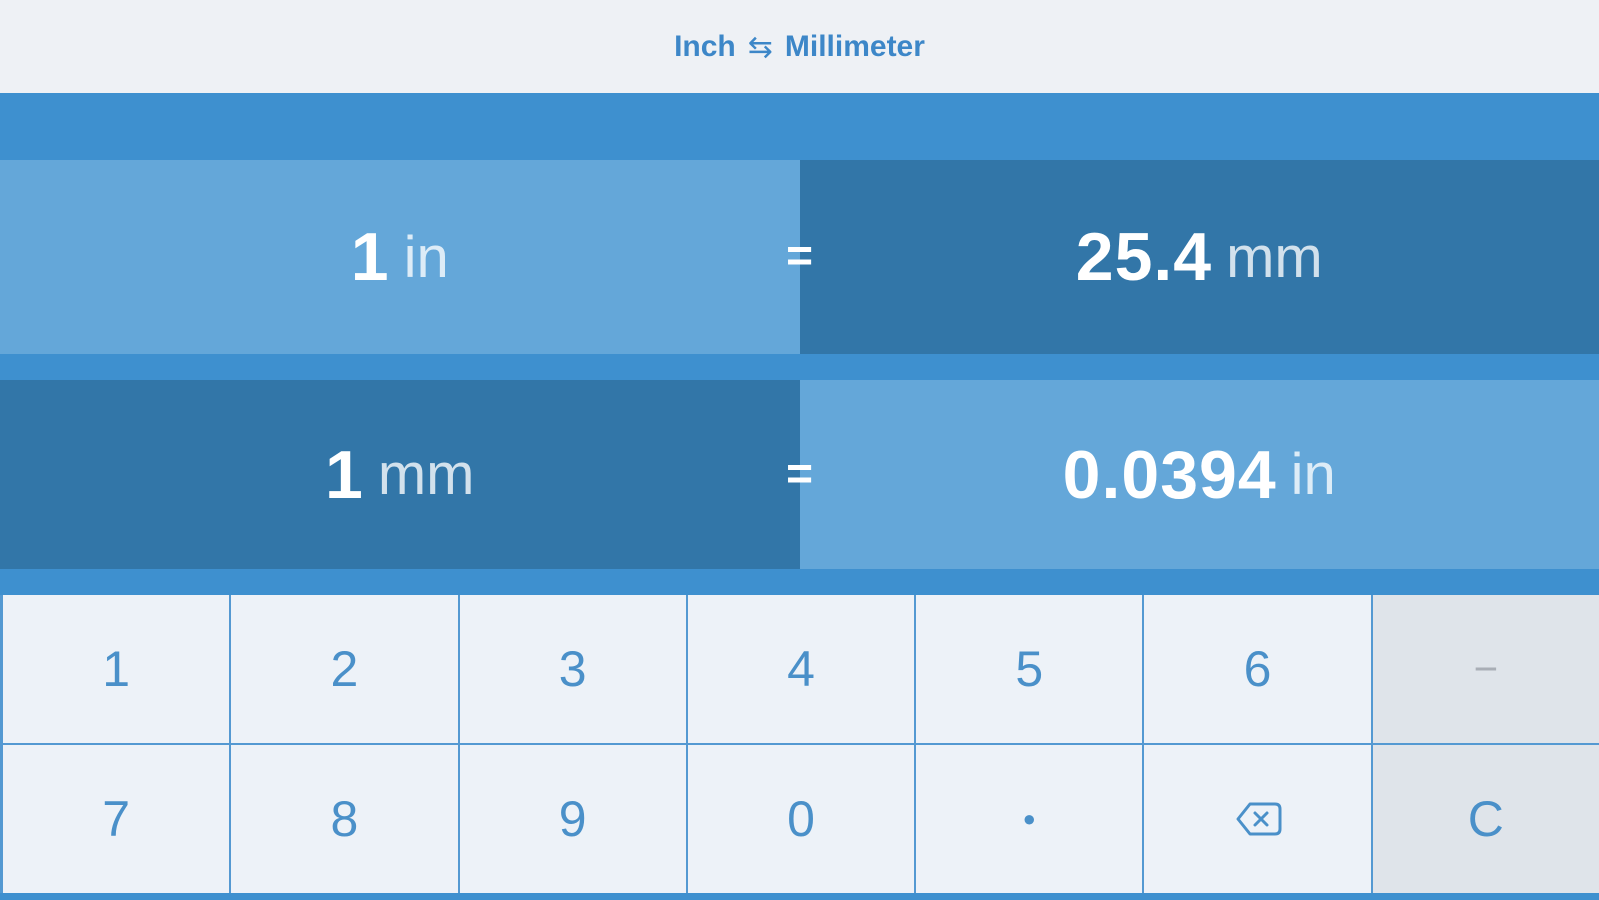 The width and height of the screenshot is (1599, 900). What do you see at coordinates (1485, 669) in the screenshot?
I see `key-minus: −` at bounding box center [1485, 669].